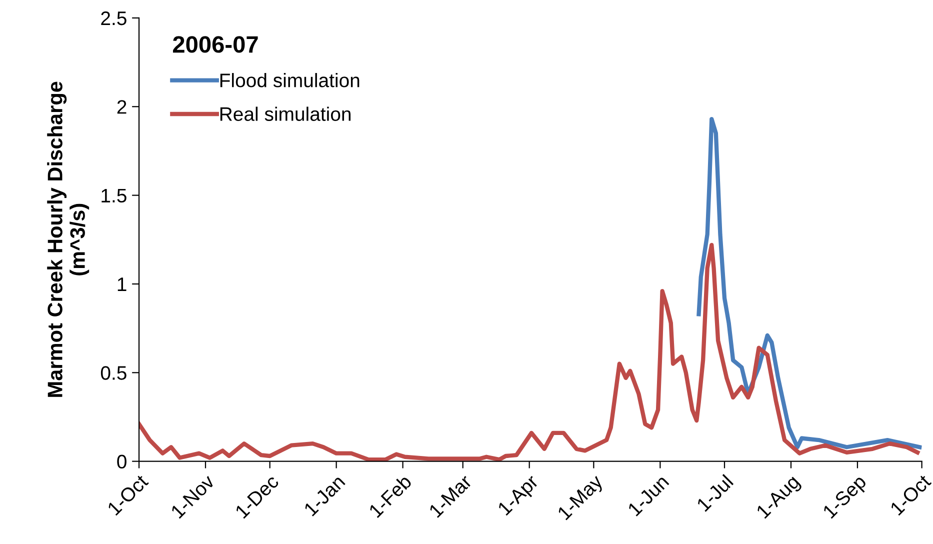  What do you see at coordinates (809, 283) in the screenshot?
I see `line-series` at bounding box center [809, 283].